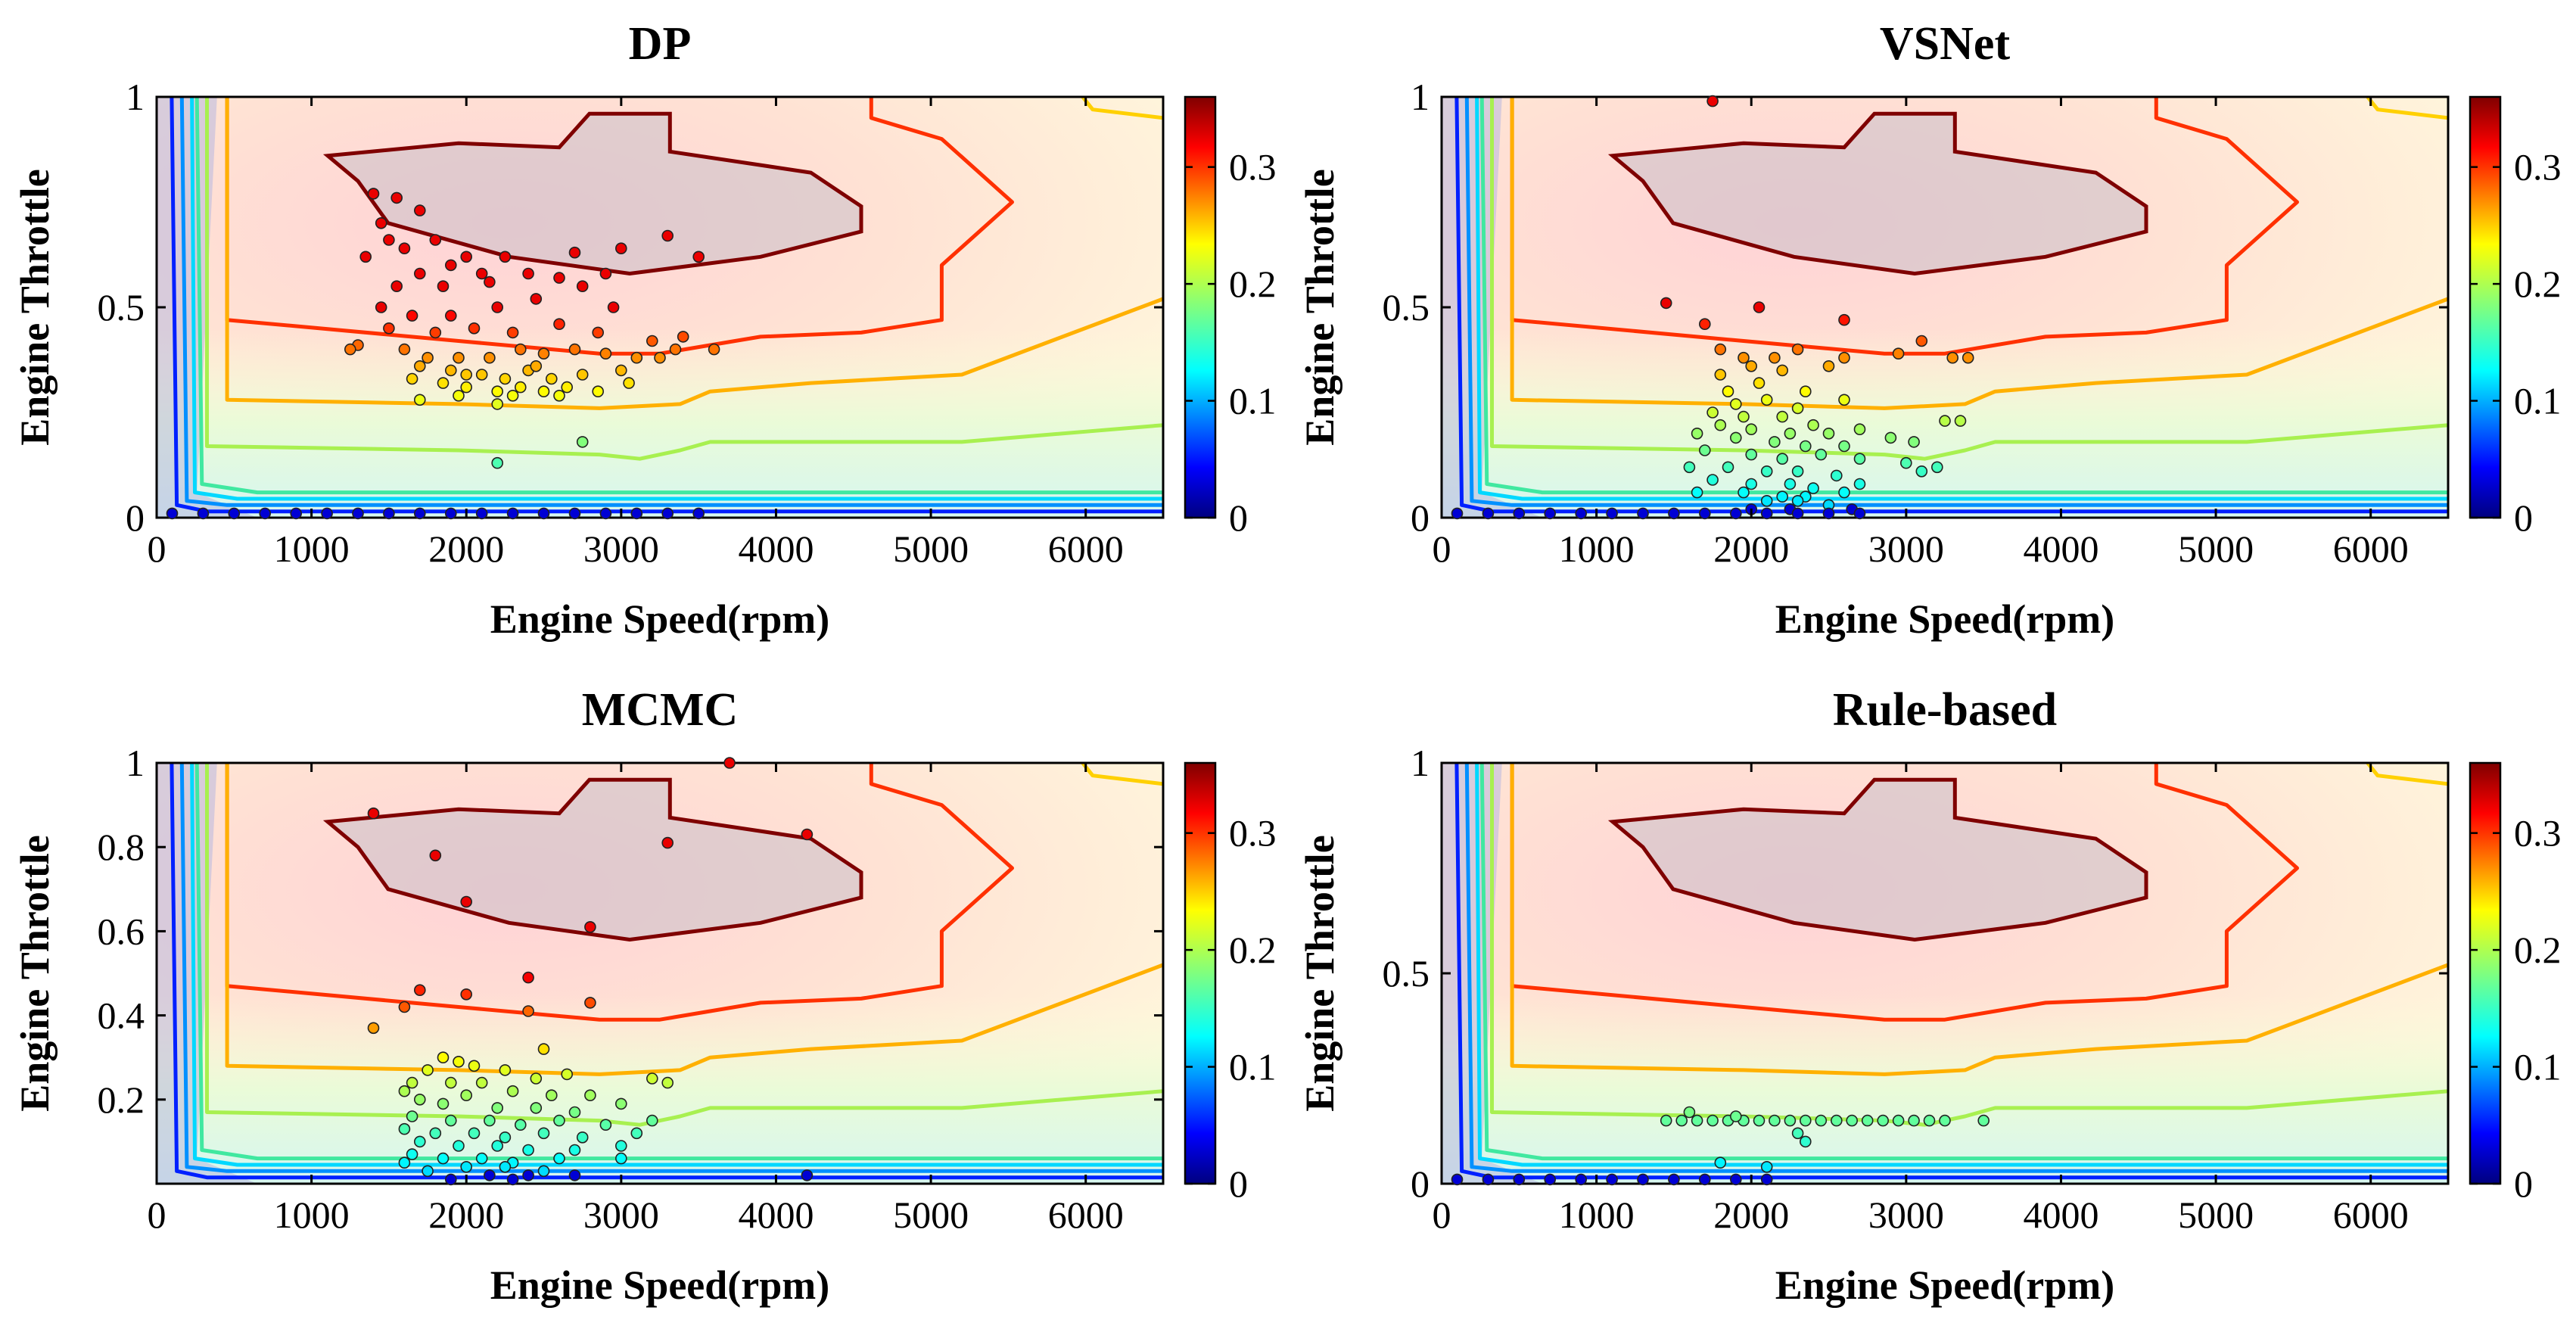  I want to click on y-tick-label: 0, so click(1421, 517).